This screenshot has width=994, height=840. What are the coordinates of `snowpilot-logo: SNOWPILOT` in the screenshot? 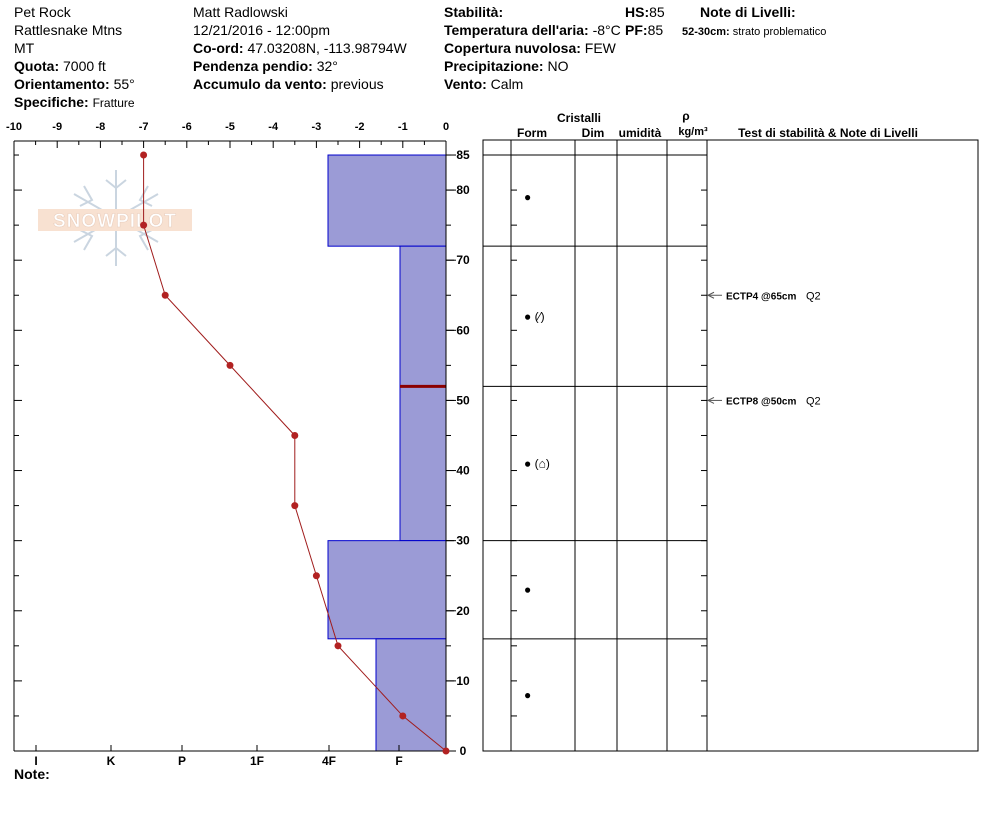 It's located at (115, 218).